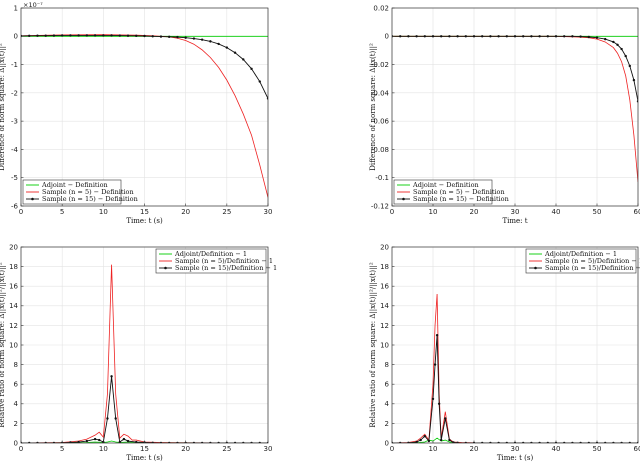  I want to click on x-tick-label: 60, so click(637, 449).